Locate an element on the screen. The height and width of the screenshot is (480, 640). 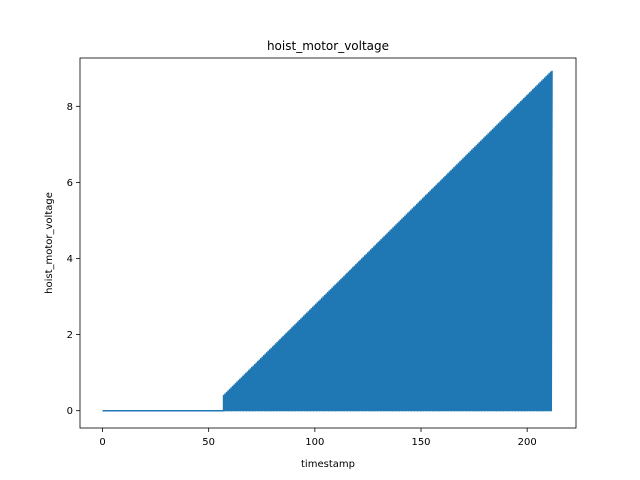
y-tick-label: 8 is located at coordinates (70, 107).